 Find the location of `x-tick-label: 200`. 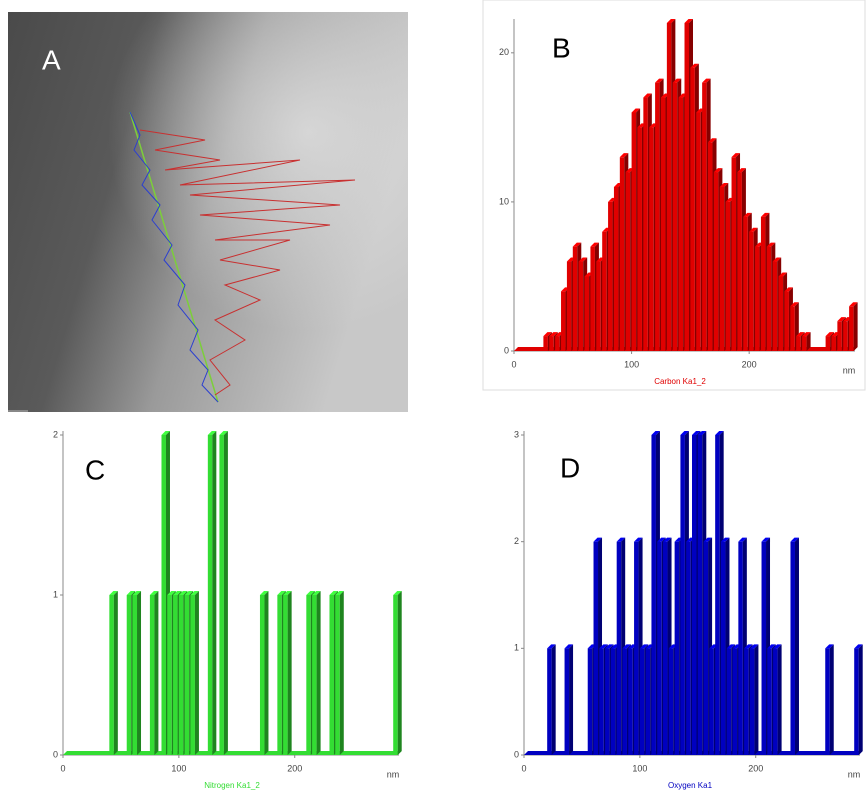

x-tick-label: 200 is located at coordinates (755, 768).